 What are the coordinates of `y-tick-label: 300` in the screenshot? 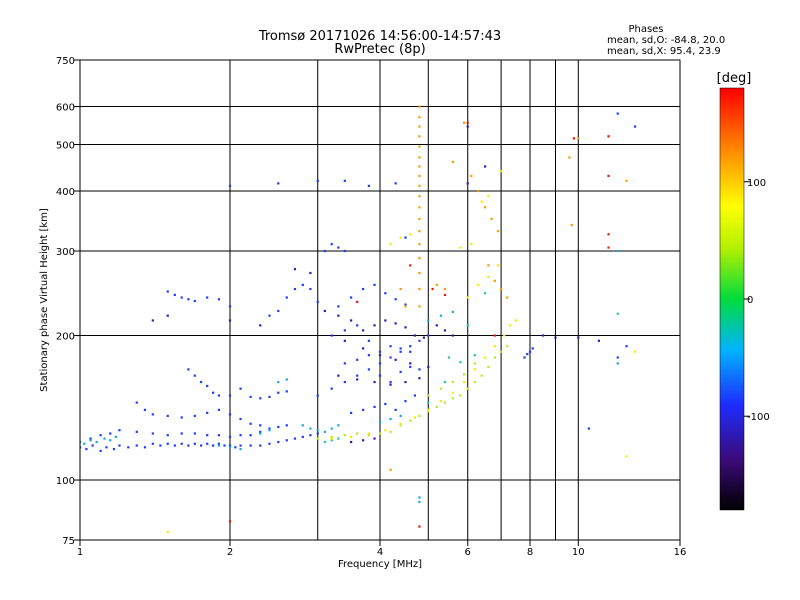 It's located at (65, 252).